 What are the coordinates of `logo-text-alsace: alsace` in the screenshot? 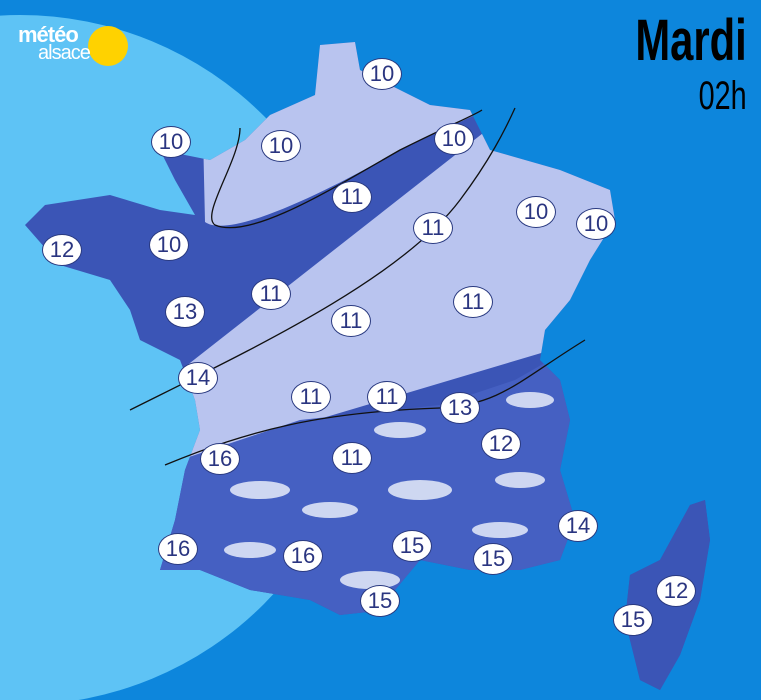 It's located at (64, 53).